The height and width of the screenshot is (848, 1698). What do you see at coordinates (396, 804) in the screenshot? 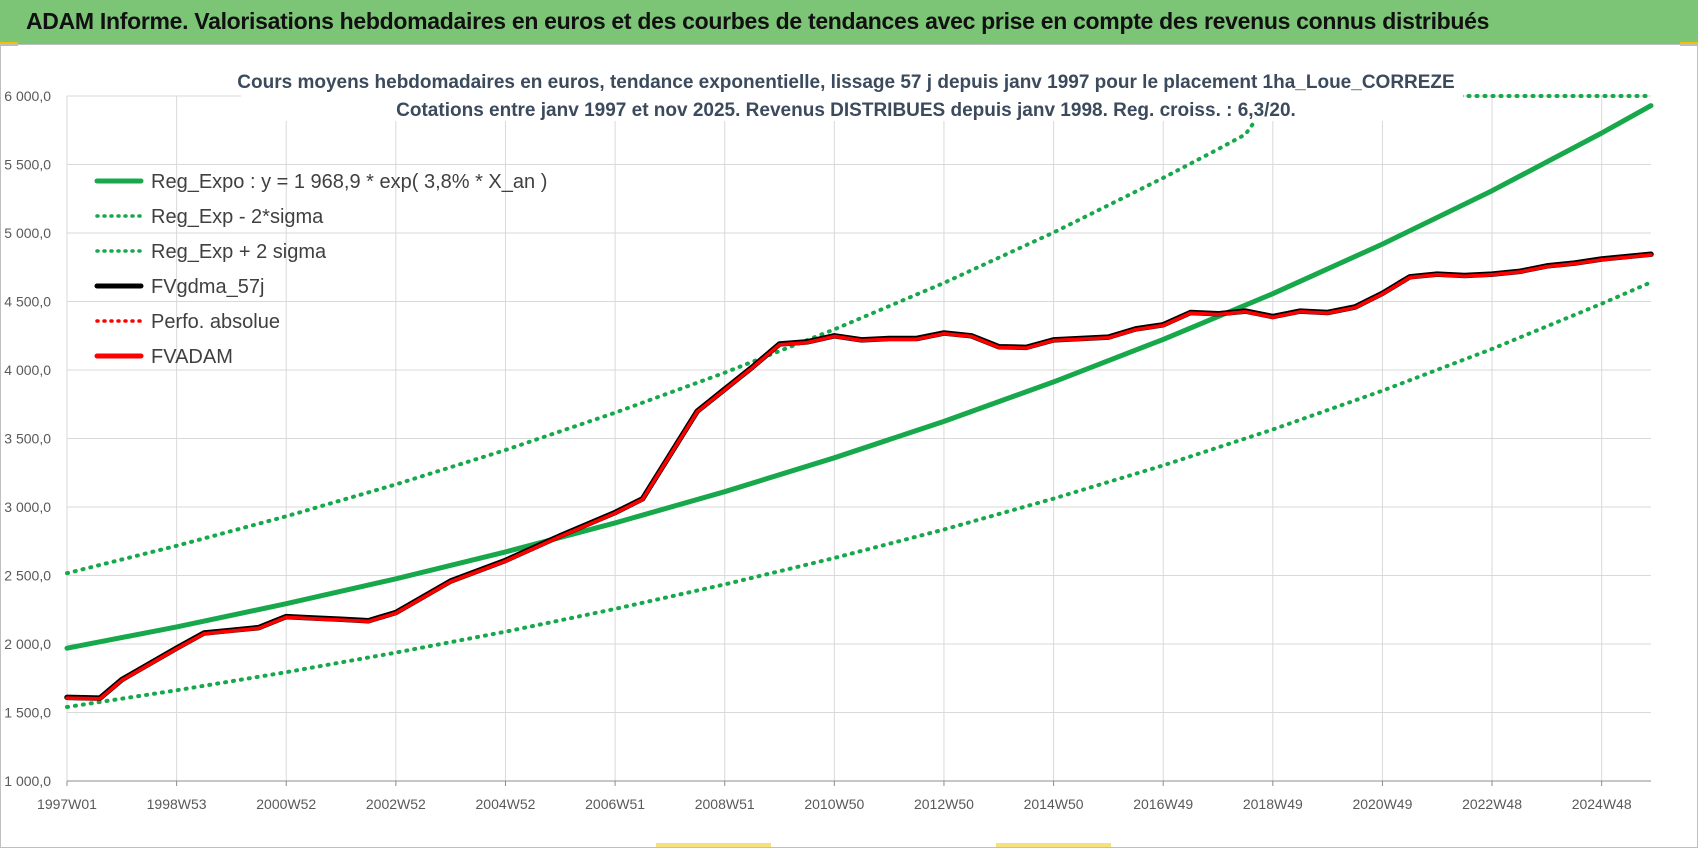
I see `x-tick-label: 2002W52` at bounding box center [396, 804].